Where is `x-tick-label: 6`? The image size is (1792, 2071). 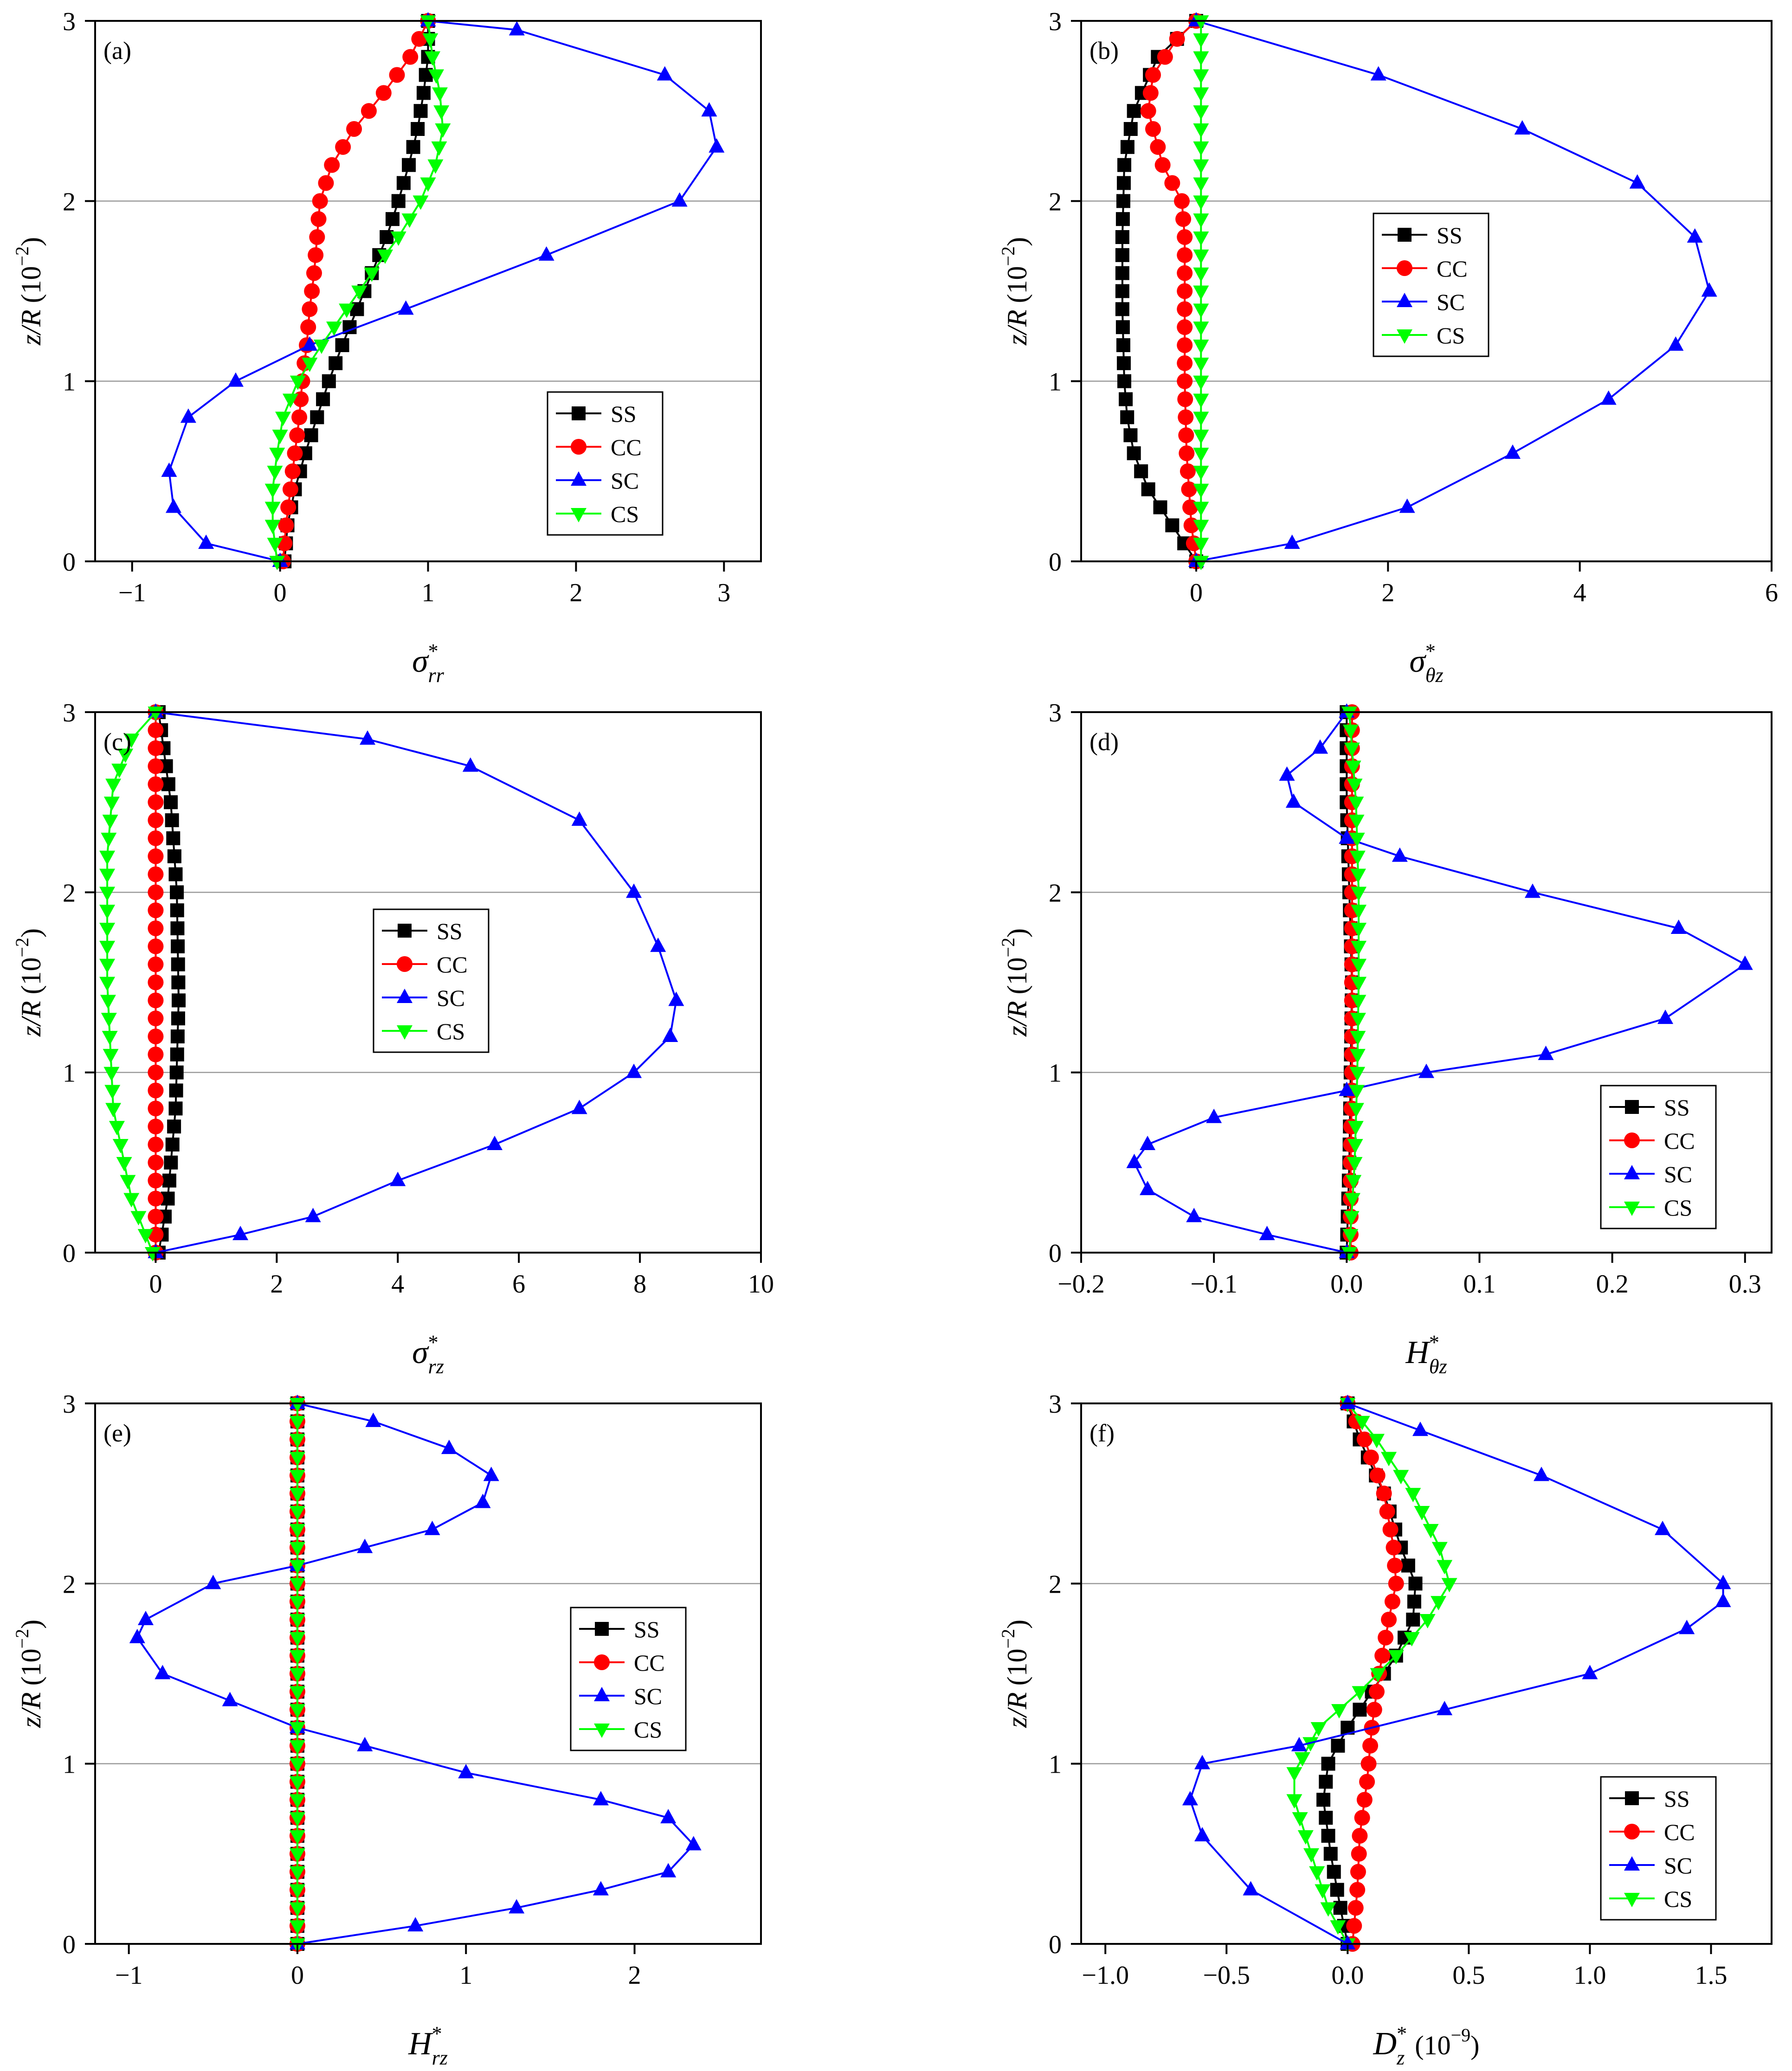 x-tick-label: 6 is located at coordinates (1771, 593).